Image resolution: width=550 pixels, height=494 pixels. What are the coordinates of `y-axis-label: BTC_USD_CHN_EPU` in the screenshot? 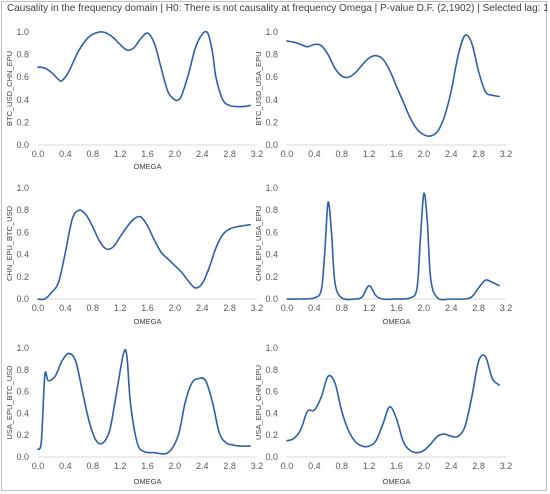 It's located at (9, 88).